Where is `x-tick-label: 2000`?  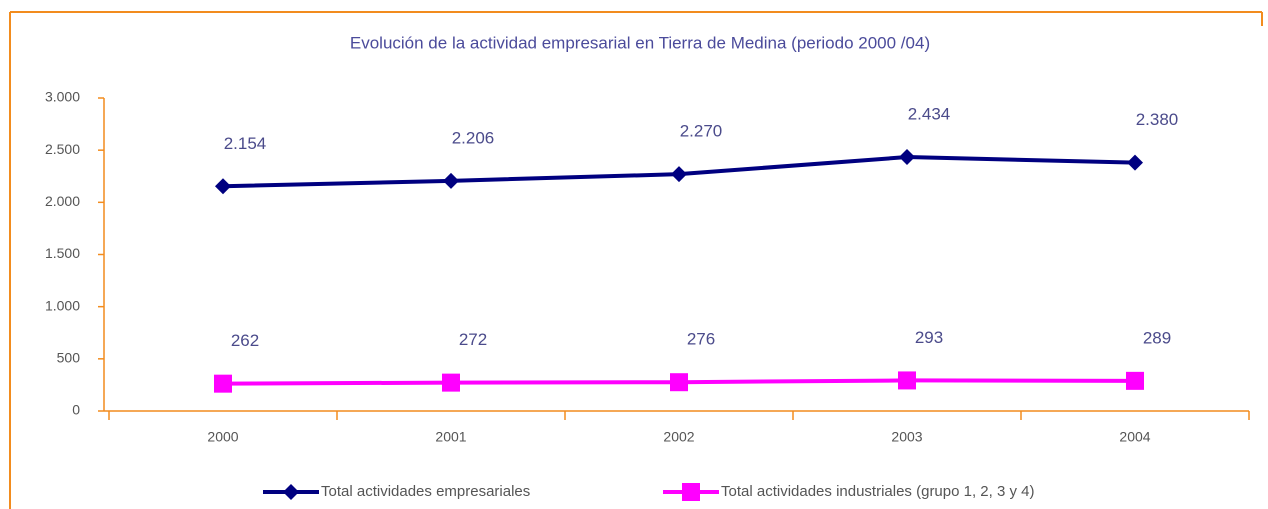 x-tick-label: 2000 is located at coordinates (222, 437).